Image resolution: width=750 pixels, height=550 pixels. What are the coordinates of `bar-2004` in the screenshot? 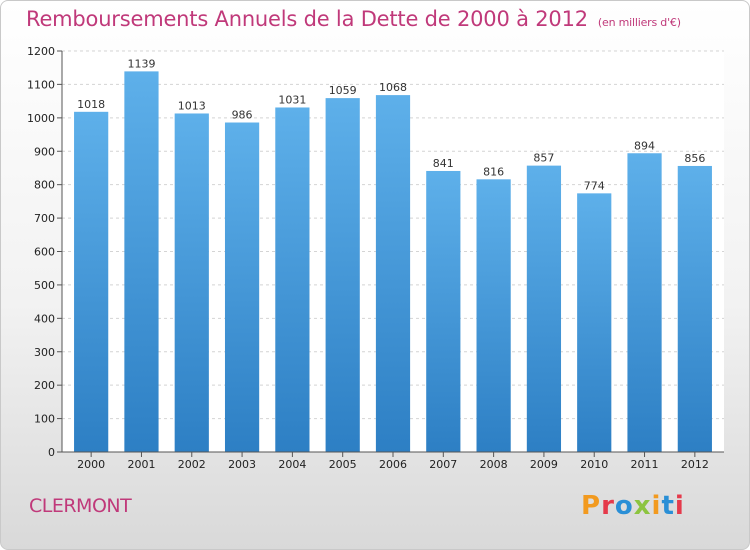 It's located at (292, 279).